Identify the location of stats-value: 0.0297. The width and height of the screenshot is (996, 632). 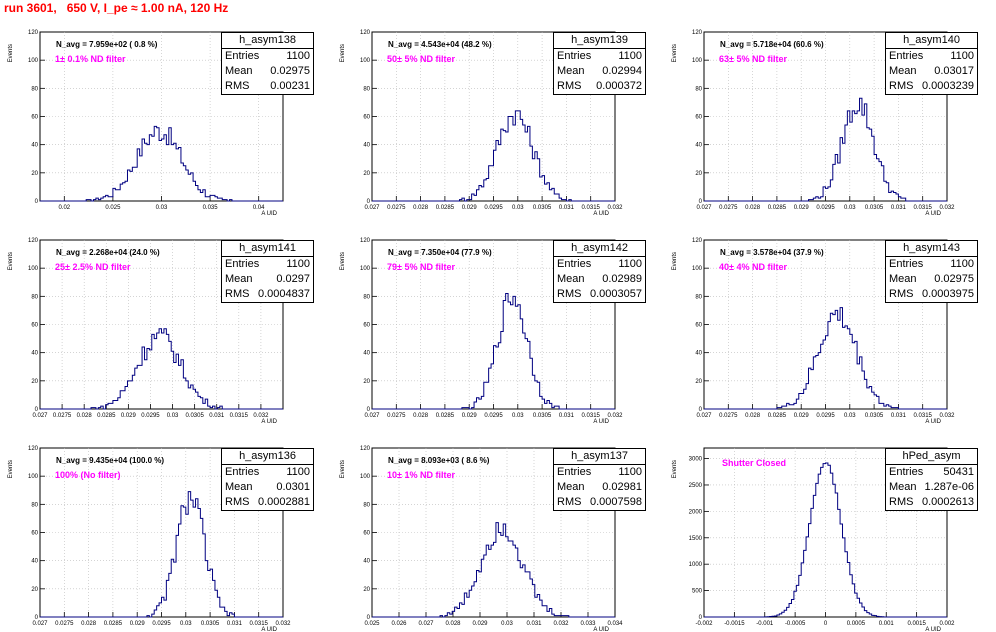
(293, 279).